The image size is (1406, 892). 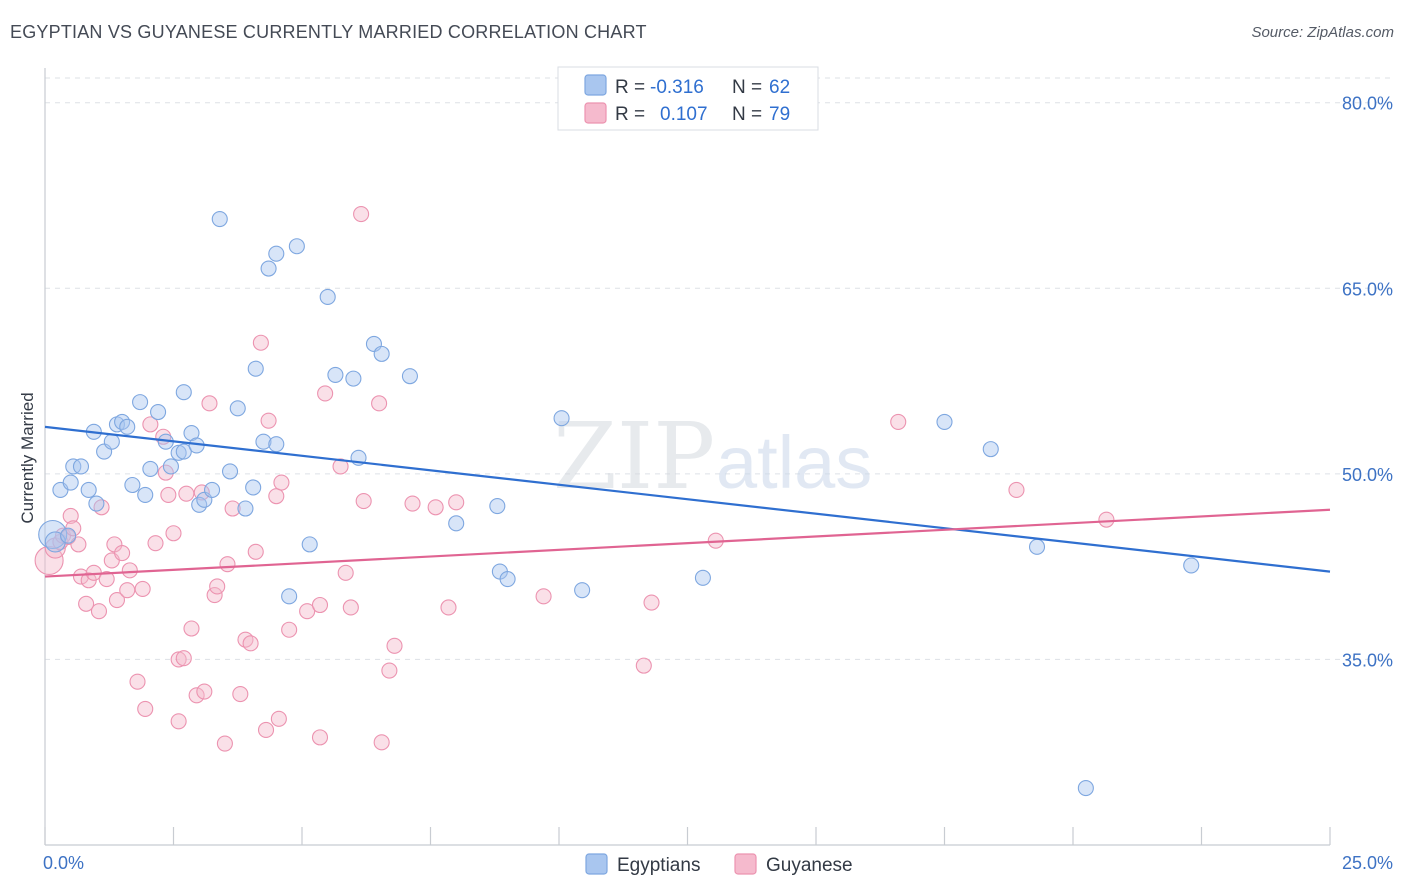 I want to click on stats-legend: R = -0.316 N = 62 R = 0.107 N = 79, so click(x=688, y=98).